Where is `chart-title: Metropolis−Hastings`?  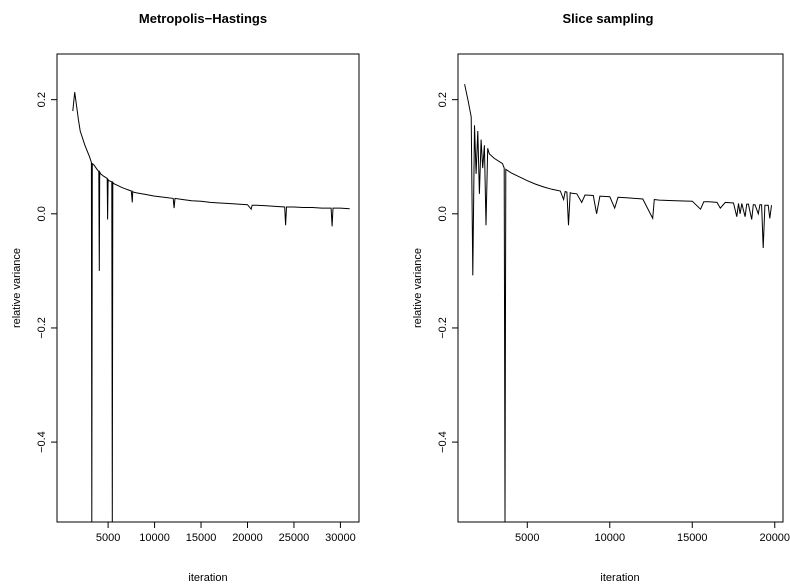
chart-title: Metropolis−Hastings is located at coordinates (203, 18).